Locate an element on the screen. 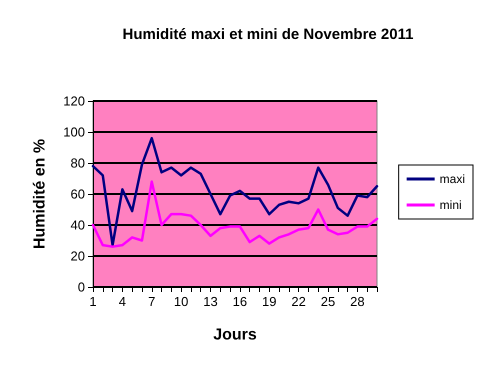 This screenshot has width=481, height=374. y-tick-label: 120 is located at coordinates (74, 101).